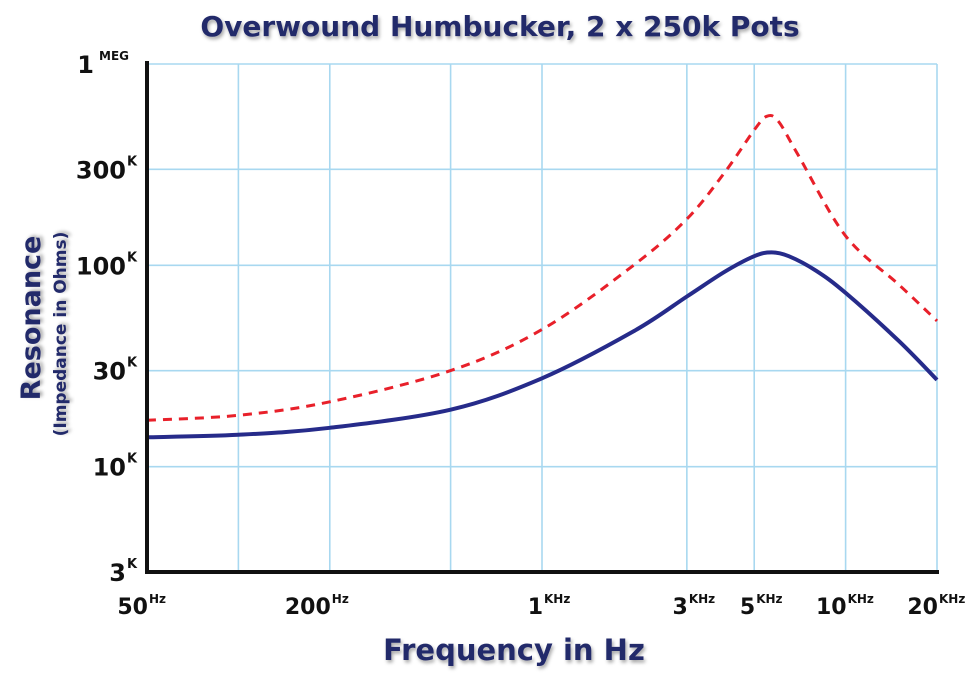 This screenshot has width=980, height=675. What do you see at coordinates (132, 257) in the screenshot?
I see `y-tick-unit-2: K` at bounding box center [132, 257].